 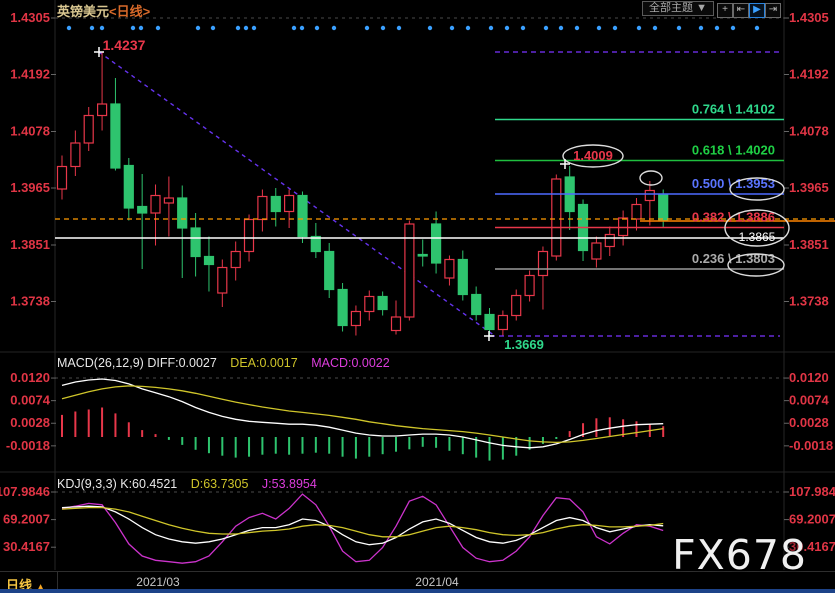 I want to click on fib-236-ellipse, so click(x=756, y=265).